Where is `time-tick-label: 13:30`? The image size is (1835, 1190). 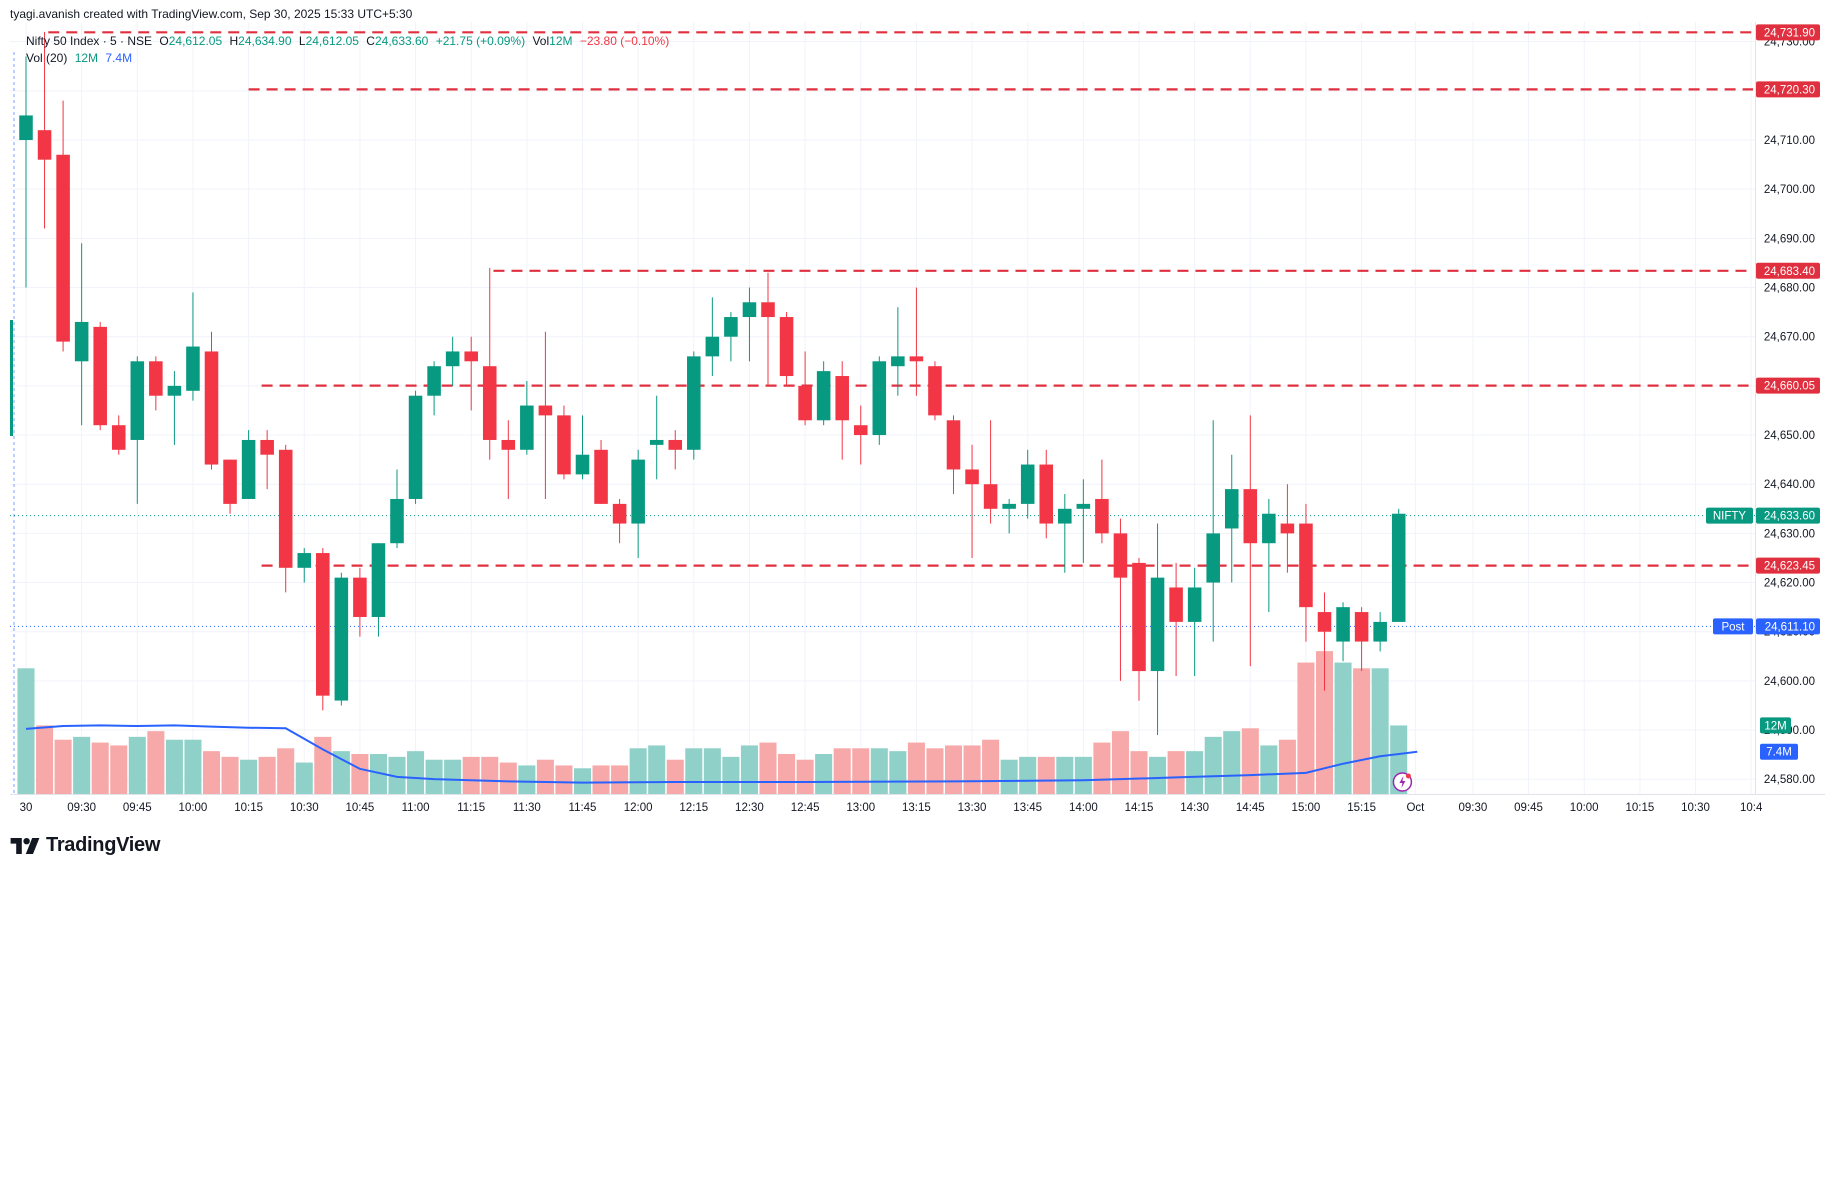
time-tick-label: 13:30 is located at coordinates (972, 808).